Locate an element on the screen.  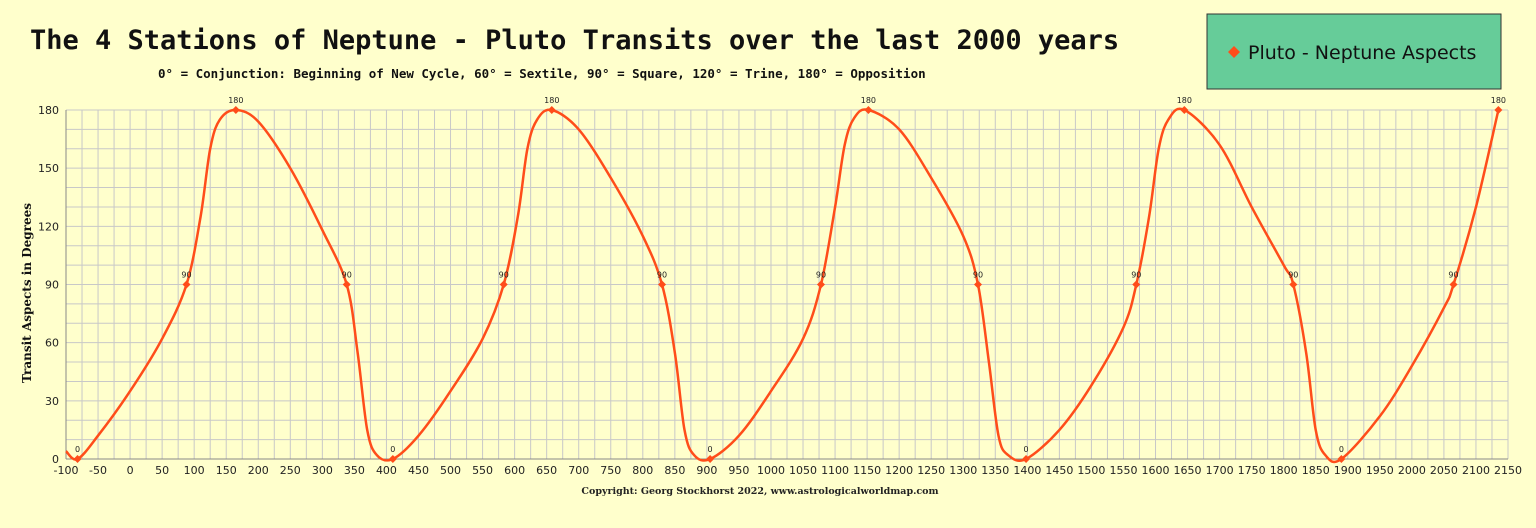
x-tick-label: 900 is located at coordinates (706, 470).